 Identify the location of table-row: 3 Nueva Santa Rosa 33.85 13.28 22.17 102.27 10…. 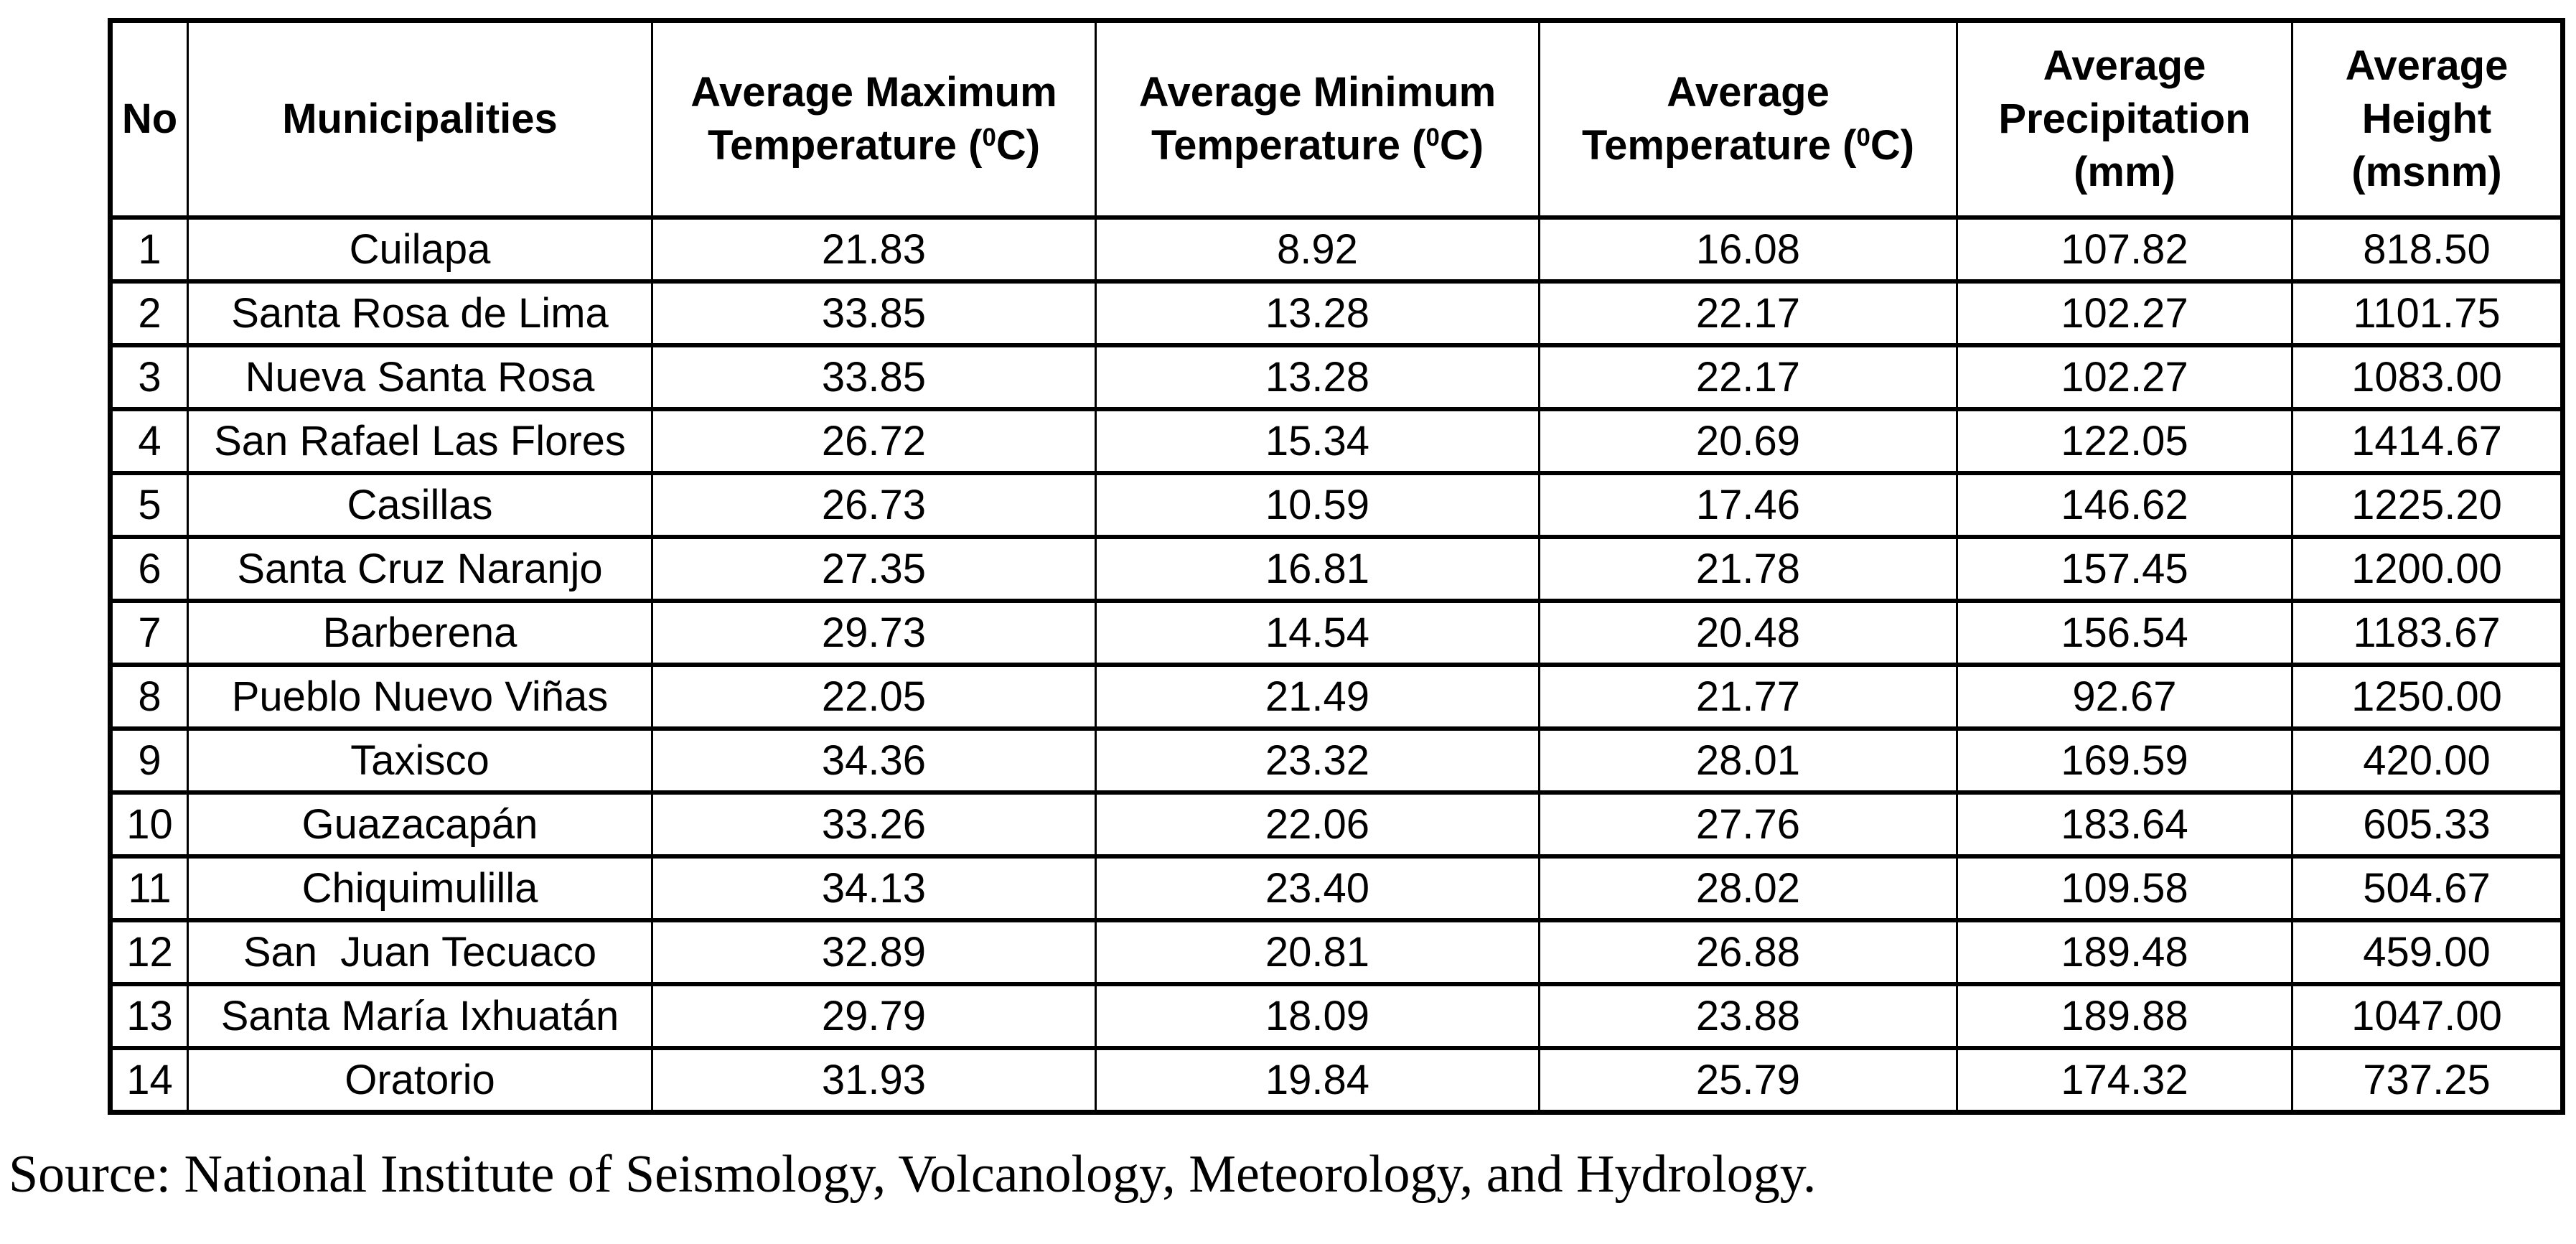
(1336, 377).